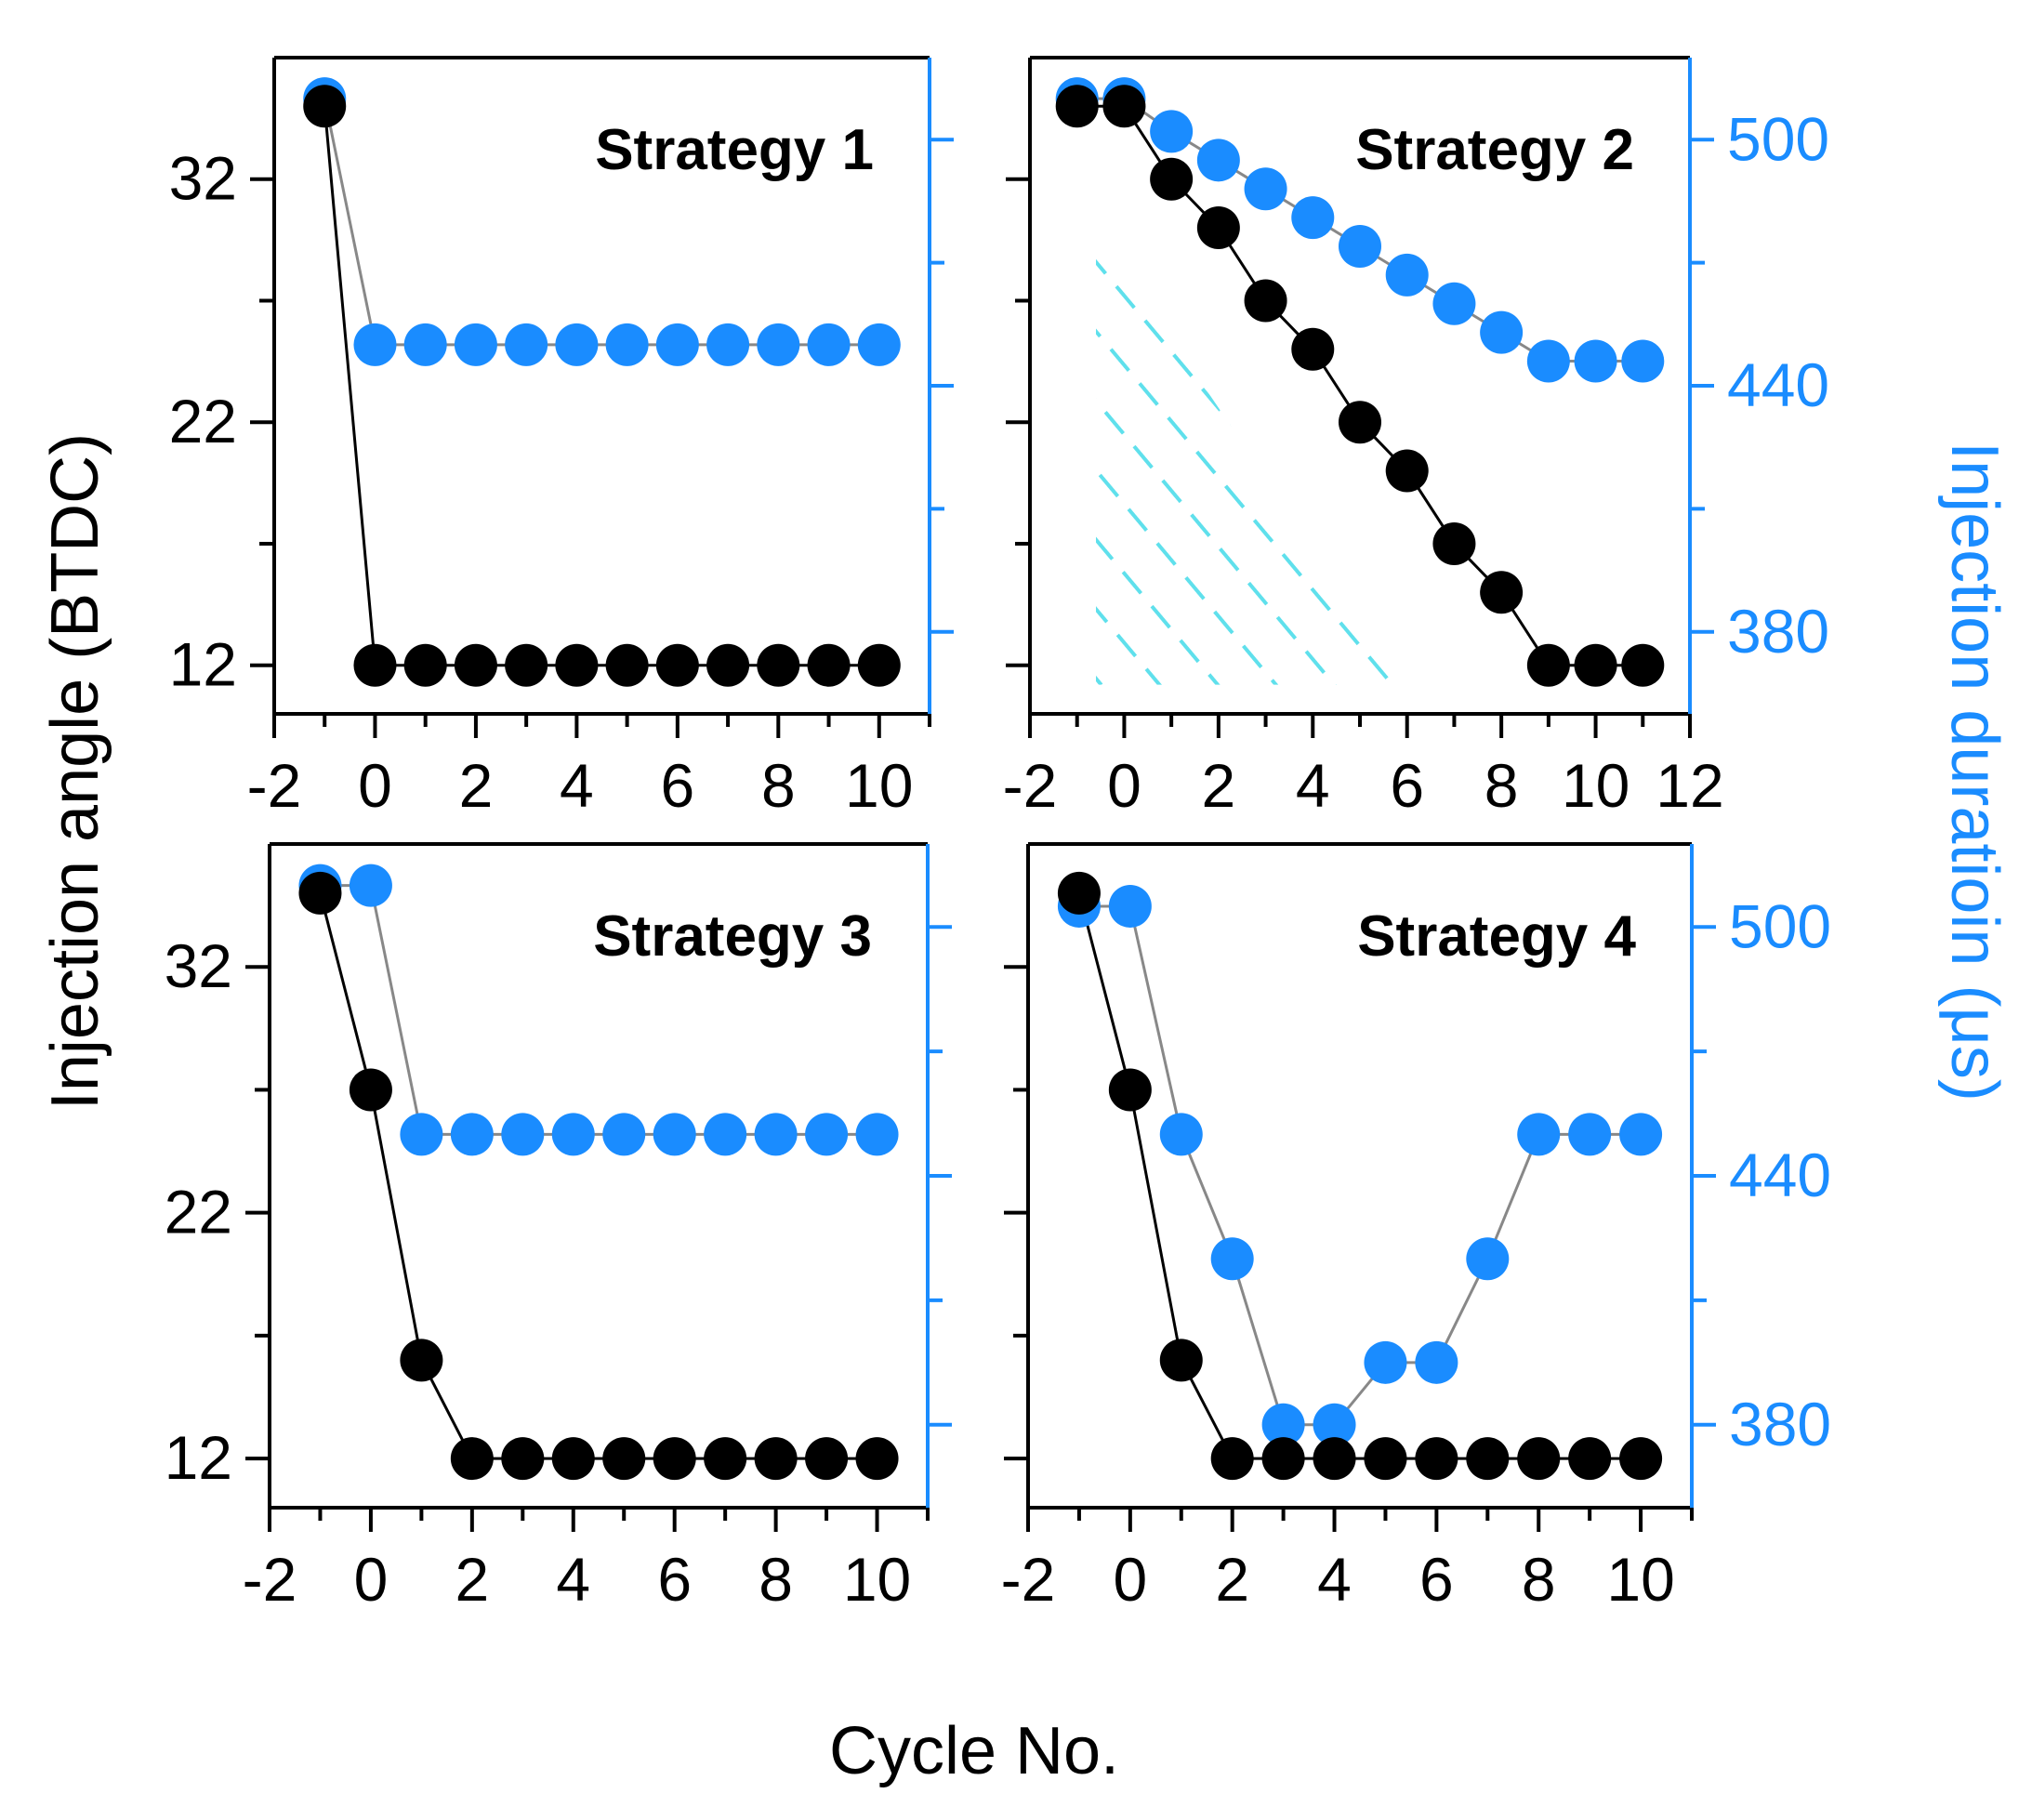 The image size is (2032, 1820). I want to click on x-axis-label: Cycle No., so click(974, 1751).